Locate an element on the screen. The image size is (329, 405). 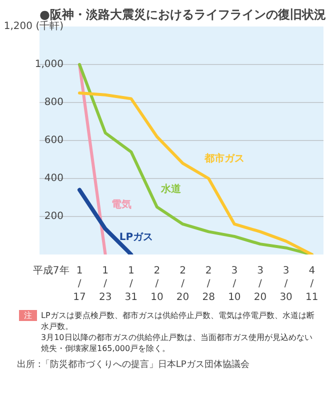
x-tick-label: 1/31 is located at coordinates (131, 284).